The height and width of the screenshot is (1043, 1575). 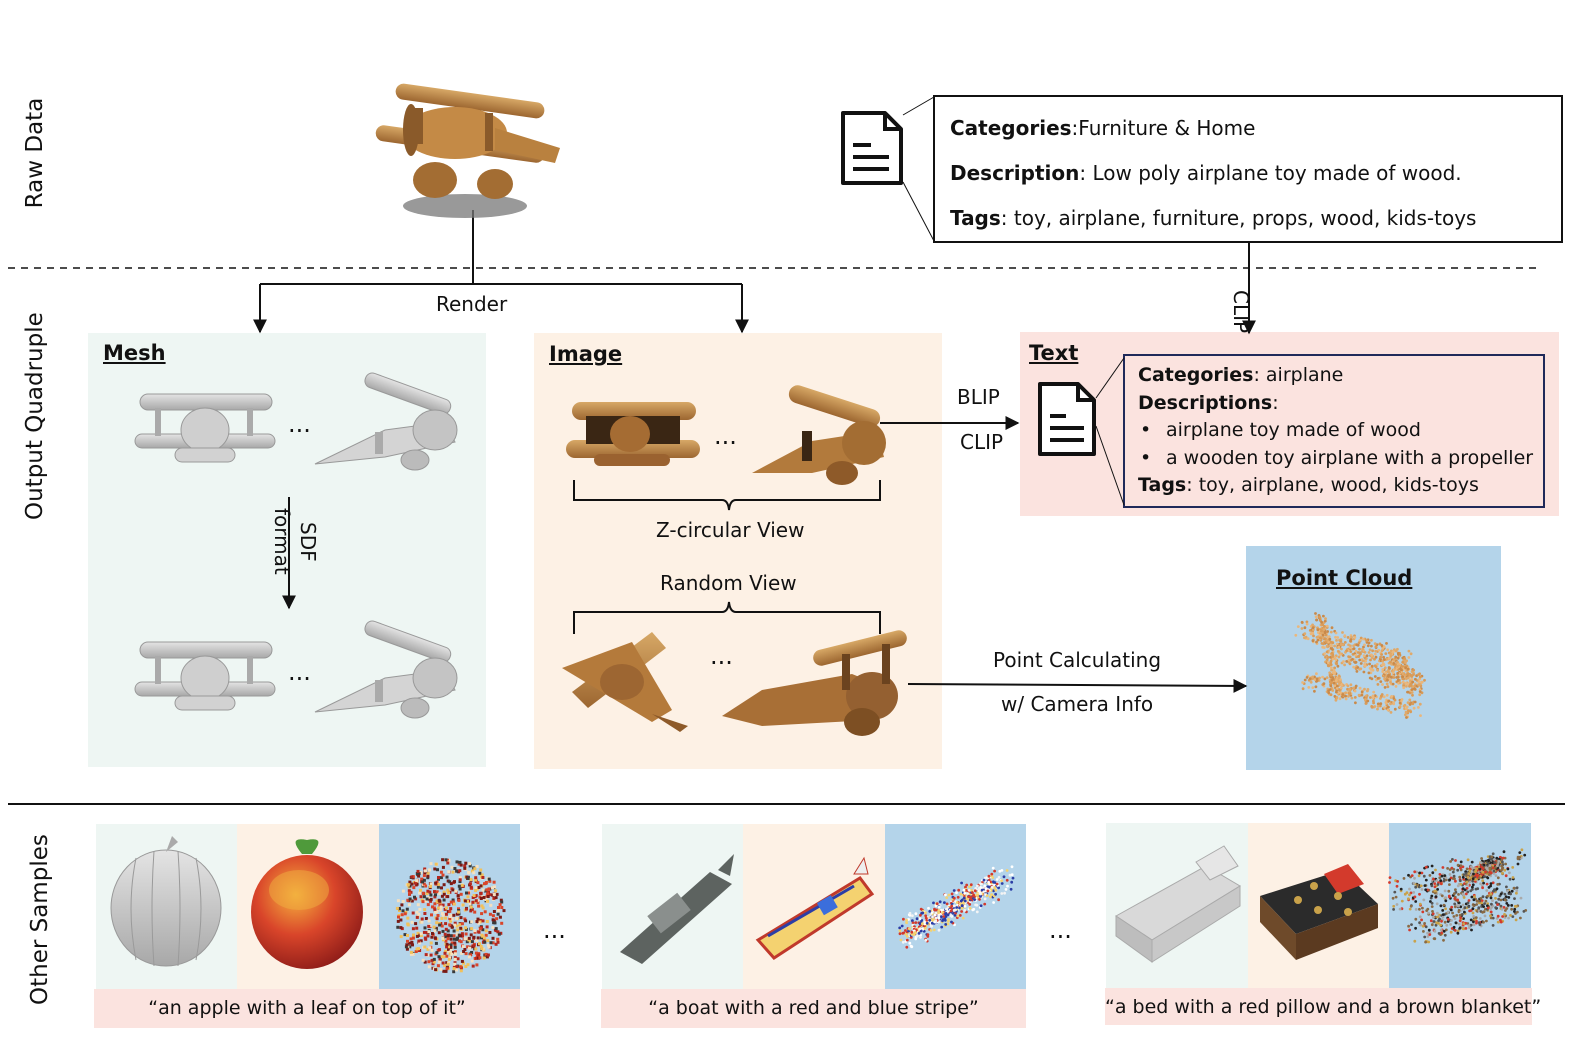 What do you see at coordinates (472, 304) in the screenshot?
I see `render-label: Render` at bounding box center [472, 304].